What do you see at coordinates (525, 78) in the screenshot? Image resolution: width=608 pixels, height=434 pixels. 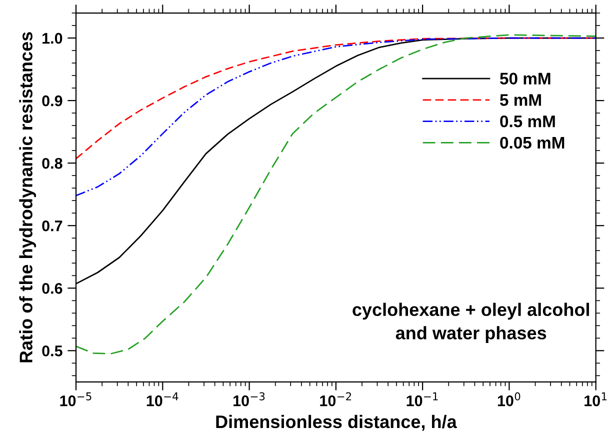 I see `legend-label: 50 mM` at bounding box center [525, 78].